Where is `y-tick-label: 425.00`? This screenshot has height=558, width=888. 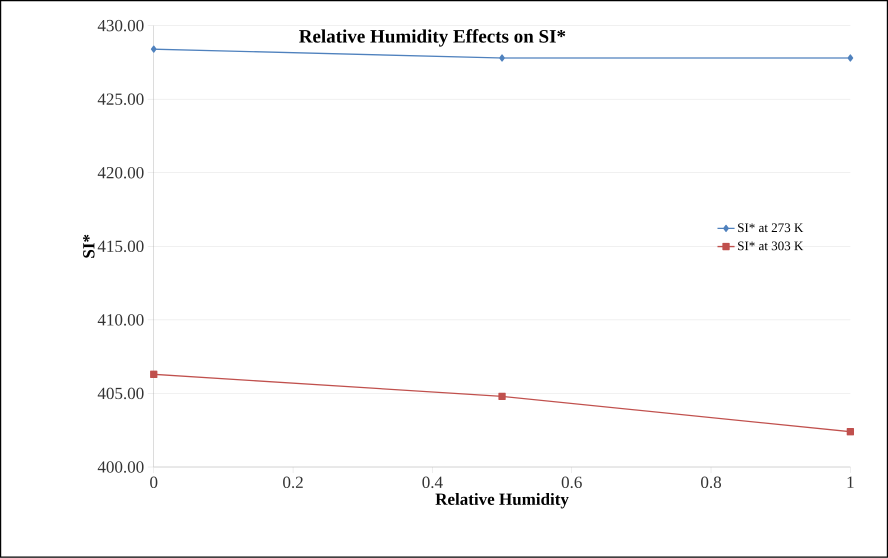
y-tick-label: 425.00 is located at coordinates (121, 100).